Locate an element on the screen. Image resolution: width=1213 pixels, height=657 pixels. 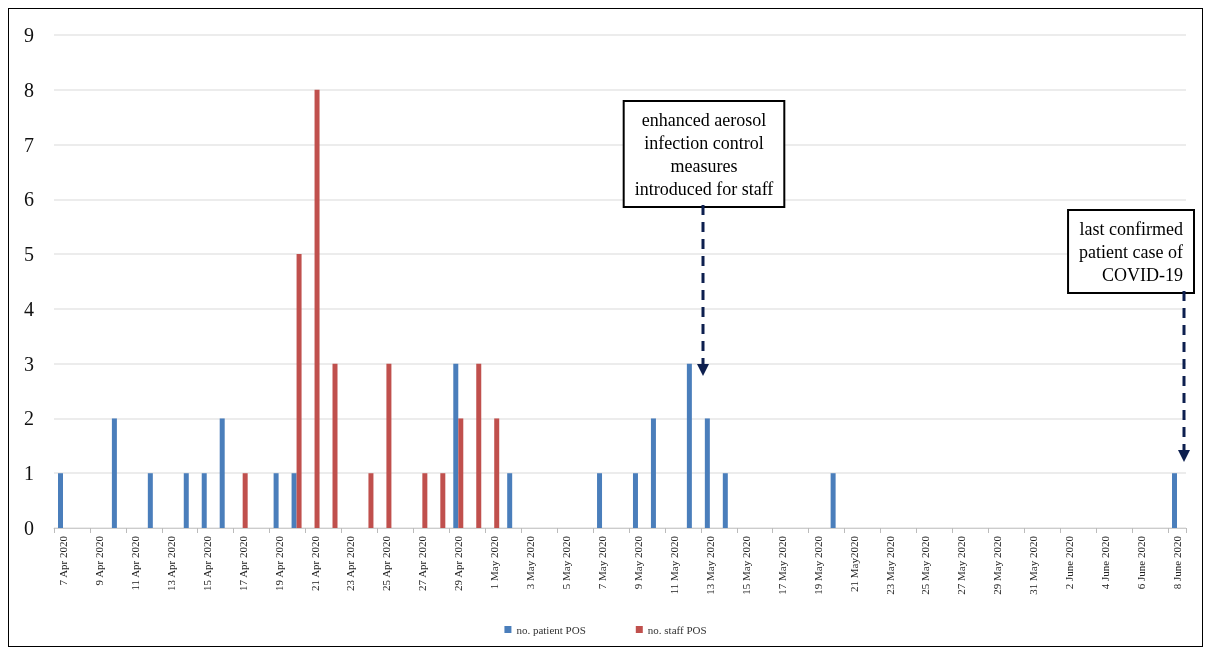
y-tick-label: 3 is located at coordinates (29, 363).